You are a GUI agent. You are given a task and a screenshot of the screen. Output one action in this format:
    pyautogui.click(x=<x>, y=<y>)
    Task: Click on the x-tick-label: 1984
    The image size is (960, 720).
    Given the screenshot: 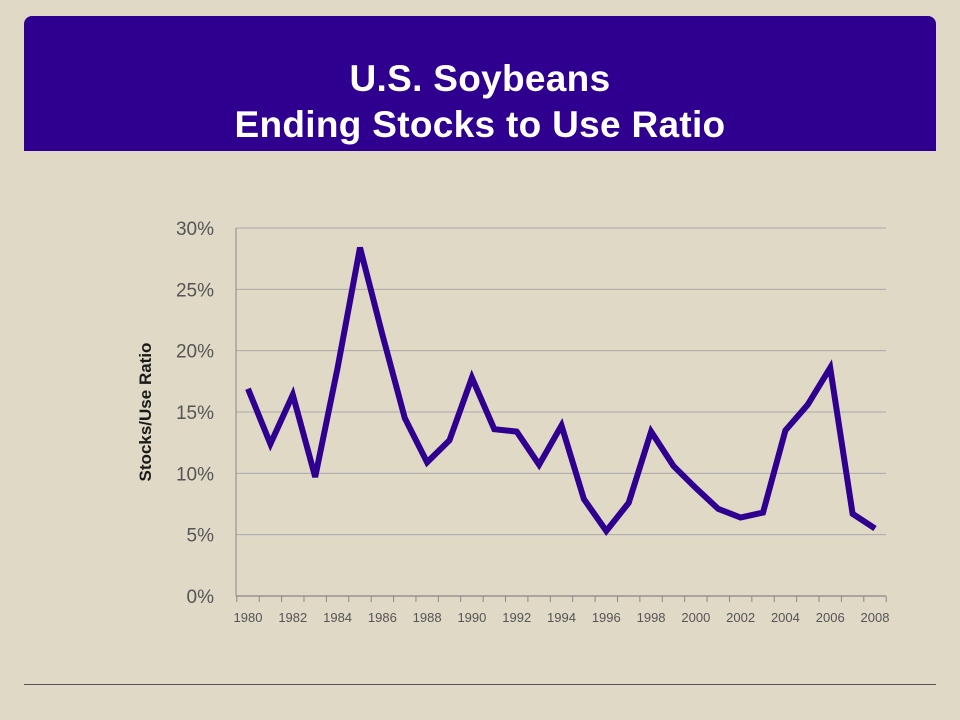 What is the action you would take?
    pyautogui.click(x=337, y=617)
    